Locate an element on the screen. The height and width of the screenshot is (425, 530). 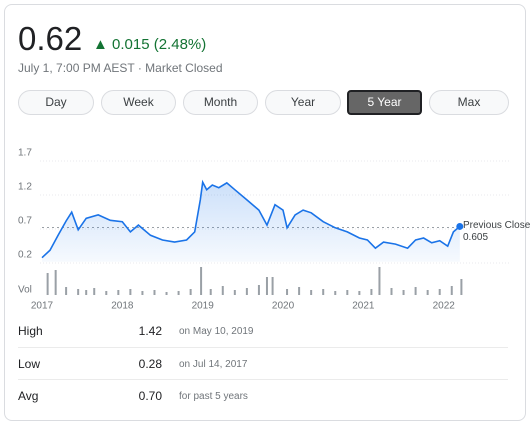
x-tick-label: 2020 is located at coordinates (283, 306).